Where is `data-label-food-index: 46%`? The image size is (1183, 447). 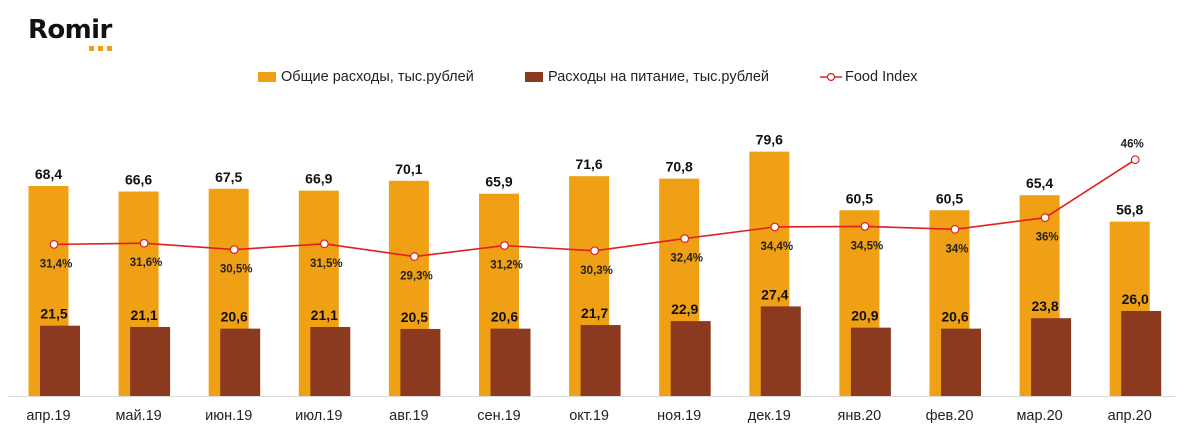 data-label-food-index: 46% is located at coordinates (1132, 145).